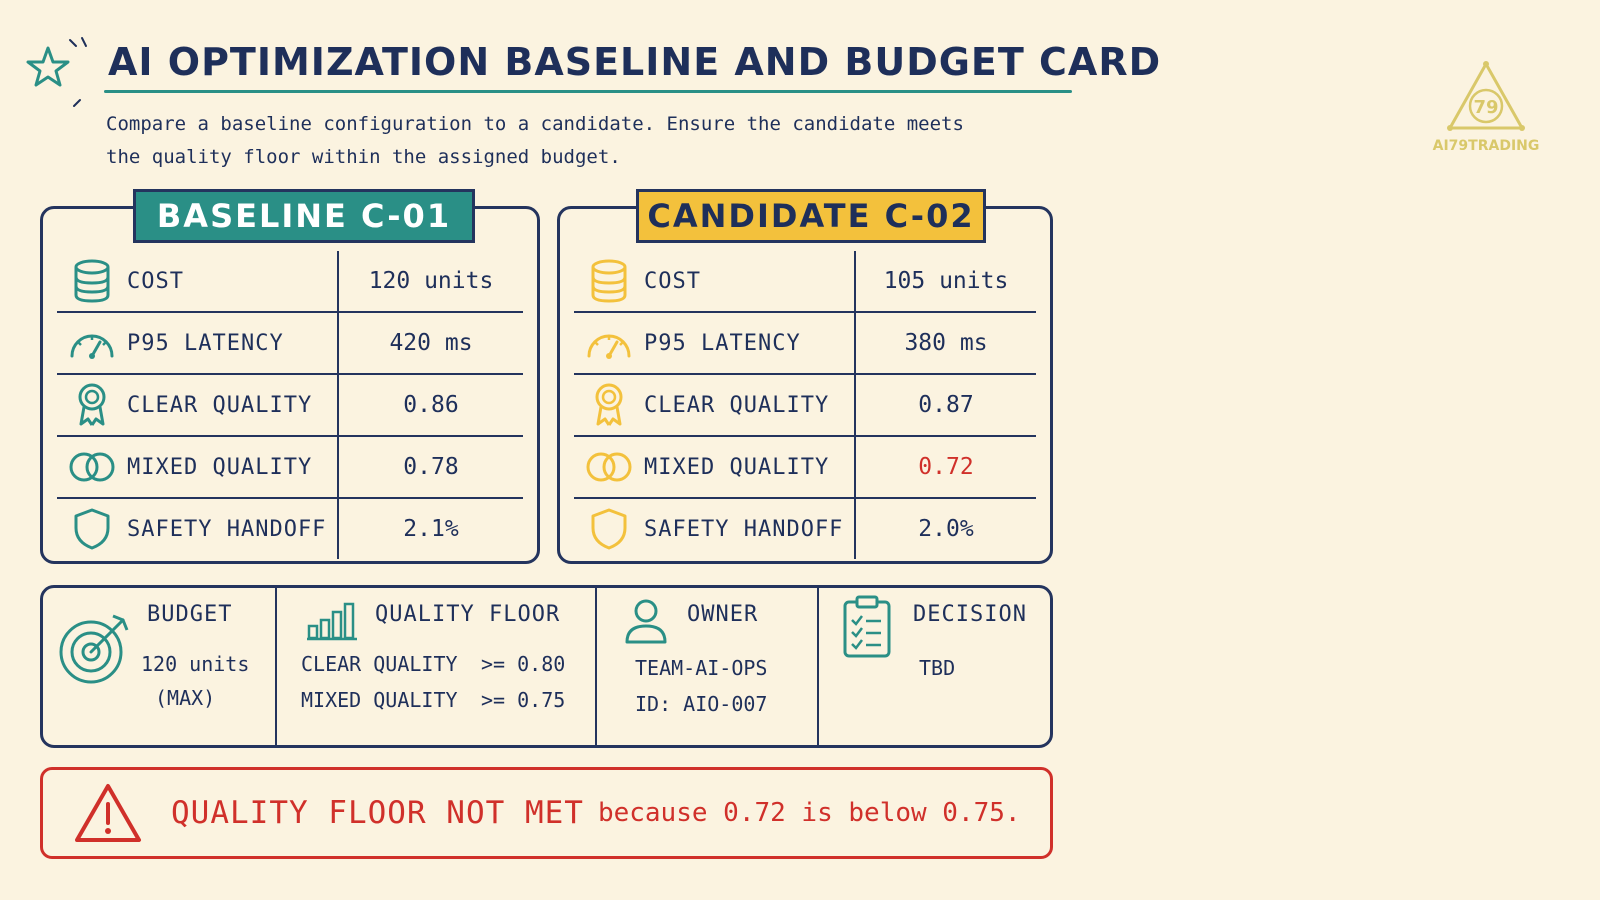  What do you see at coordinates (737, 405) in the screenshot?
I see `candidate-metric-label: CLEAR QUALITY` at bounding box center [737, 405].